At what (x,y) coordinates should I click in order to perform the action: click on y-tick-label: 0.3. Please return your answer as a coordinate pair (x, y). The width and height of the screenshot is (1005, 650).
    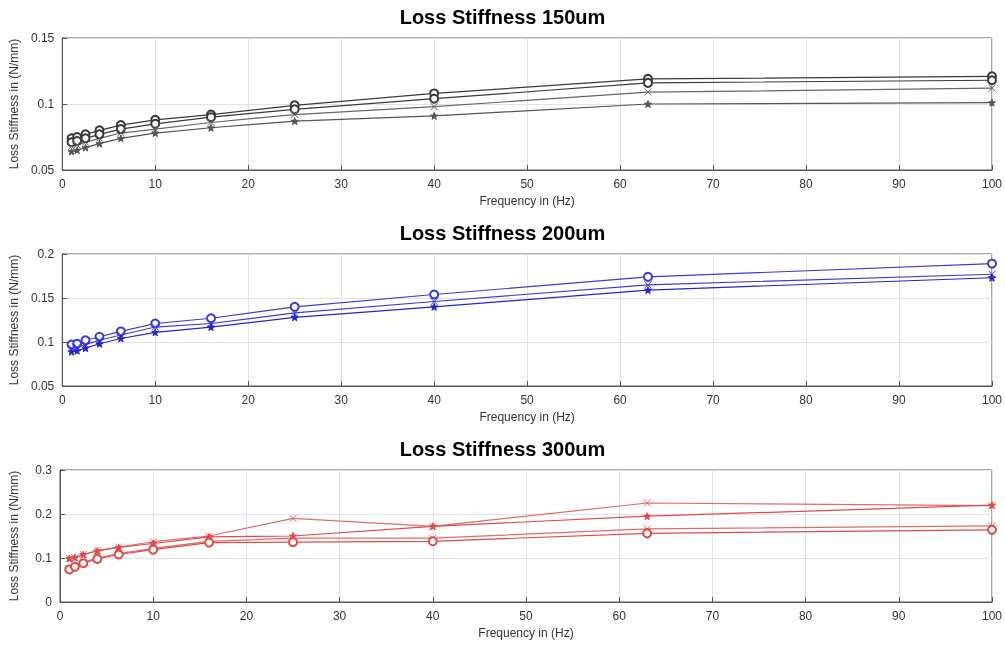
    Looking at the image, I should click on (44, 470).